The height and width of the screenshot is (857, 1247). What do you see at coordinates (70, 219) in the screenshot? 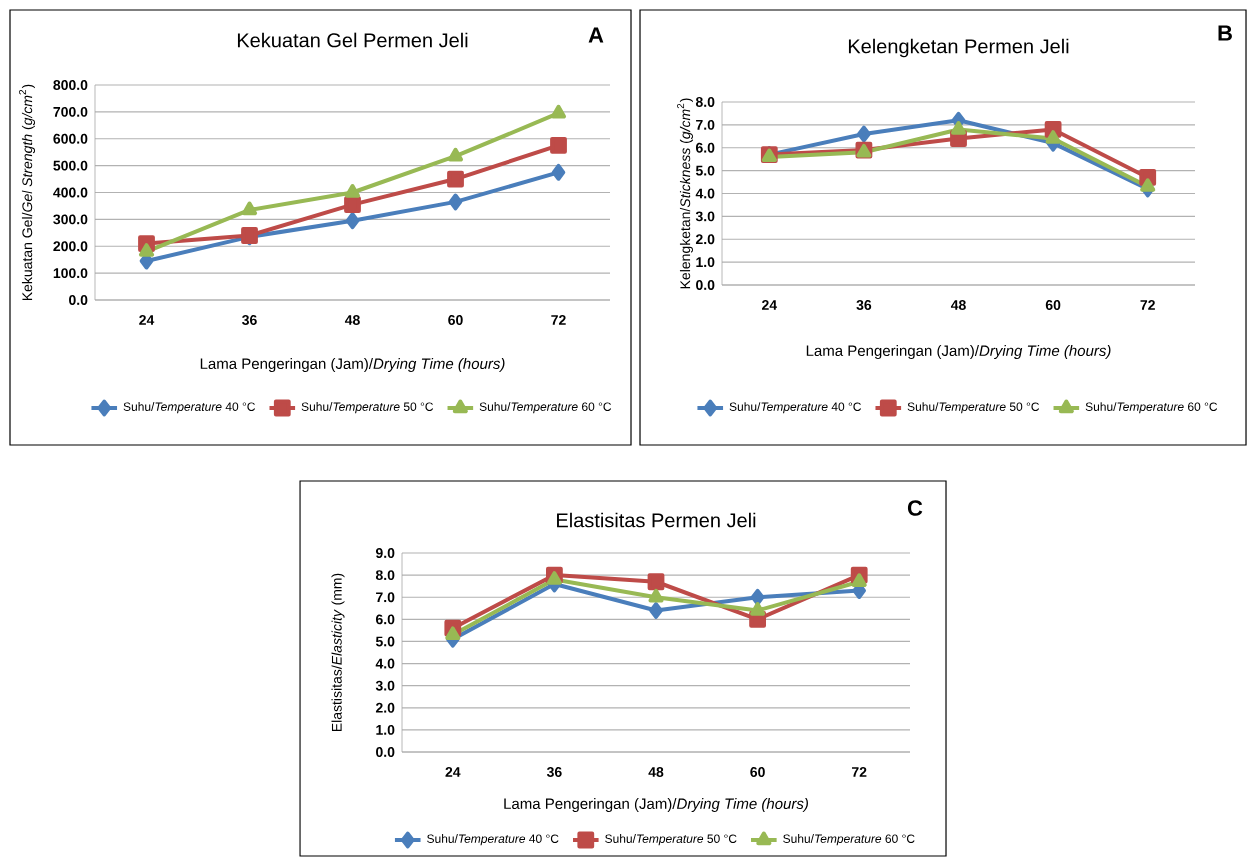
I see `y-tick-label: 300.0` at bounding box center [70, 219].